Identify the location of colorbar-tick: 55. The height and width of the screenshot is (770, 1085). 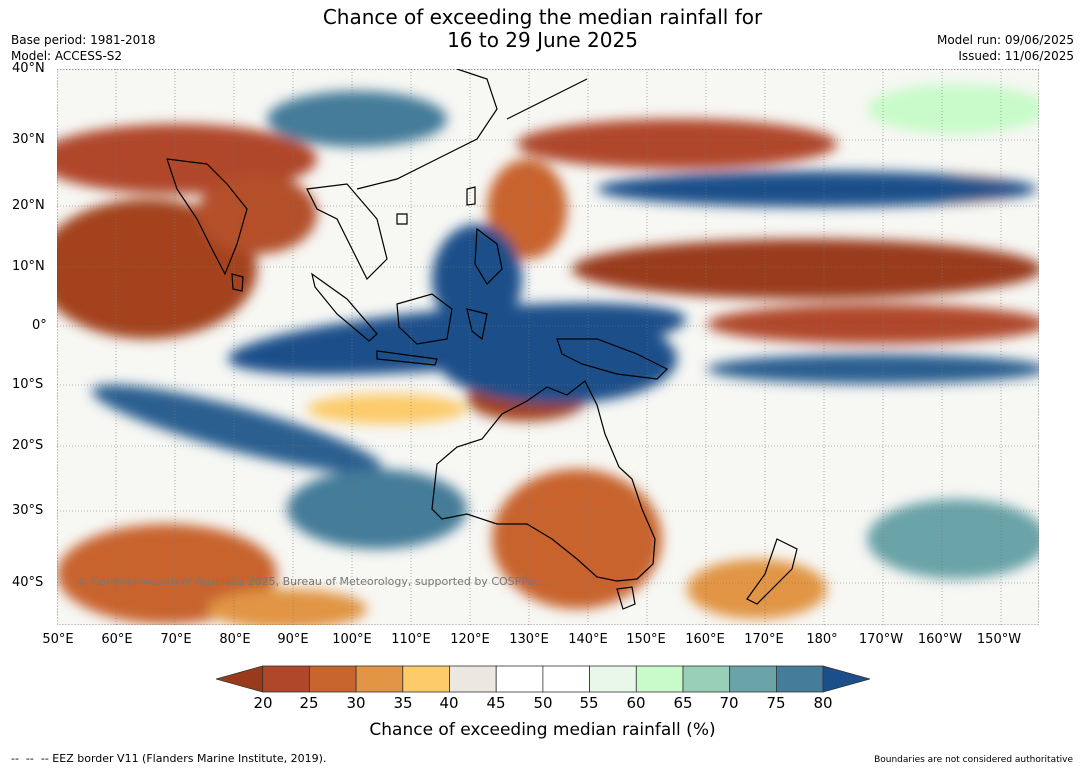
(589, 703).